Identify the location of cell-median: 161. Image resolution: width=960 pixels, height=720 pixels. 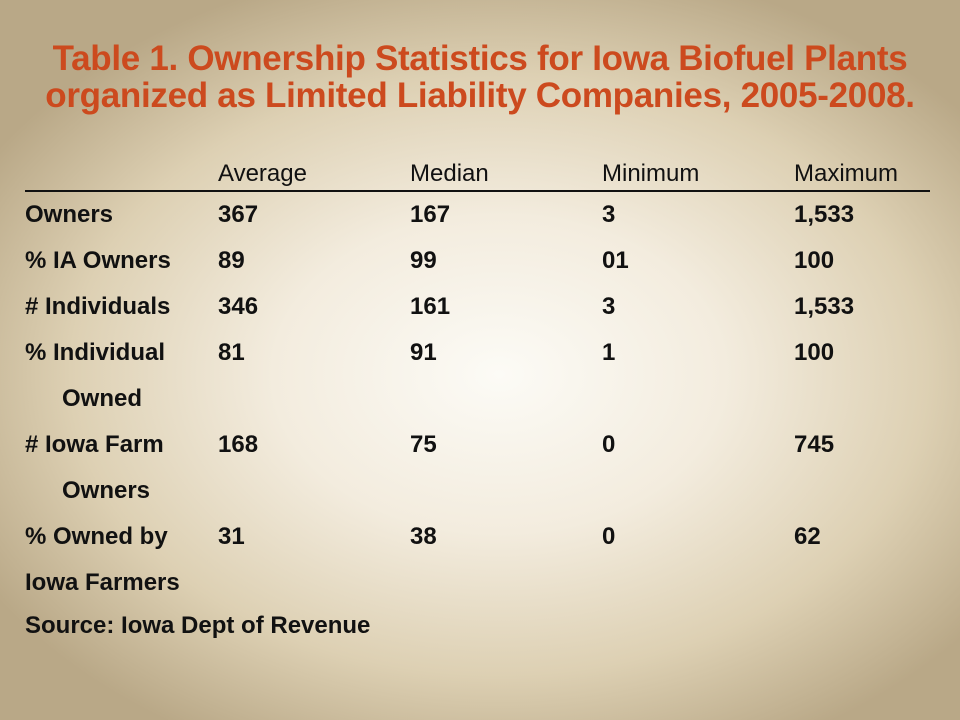
(430, 306).